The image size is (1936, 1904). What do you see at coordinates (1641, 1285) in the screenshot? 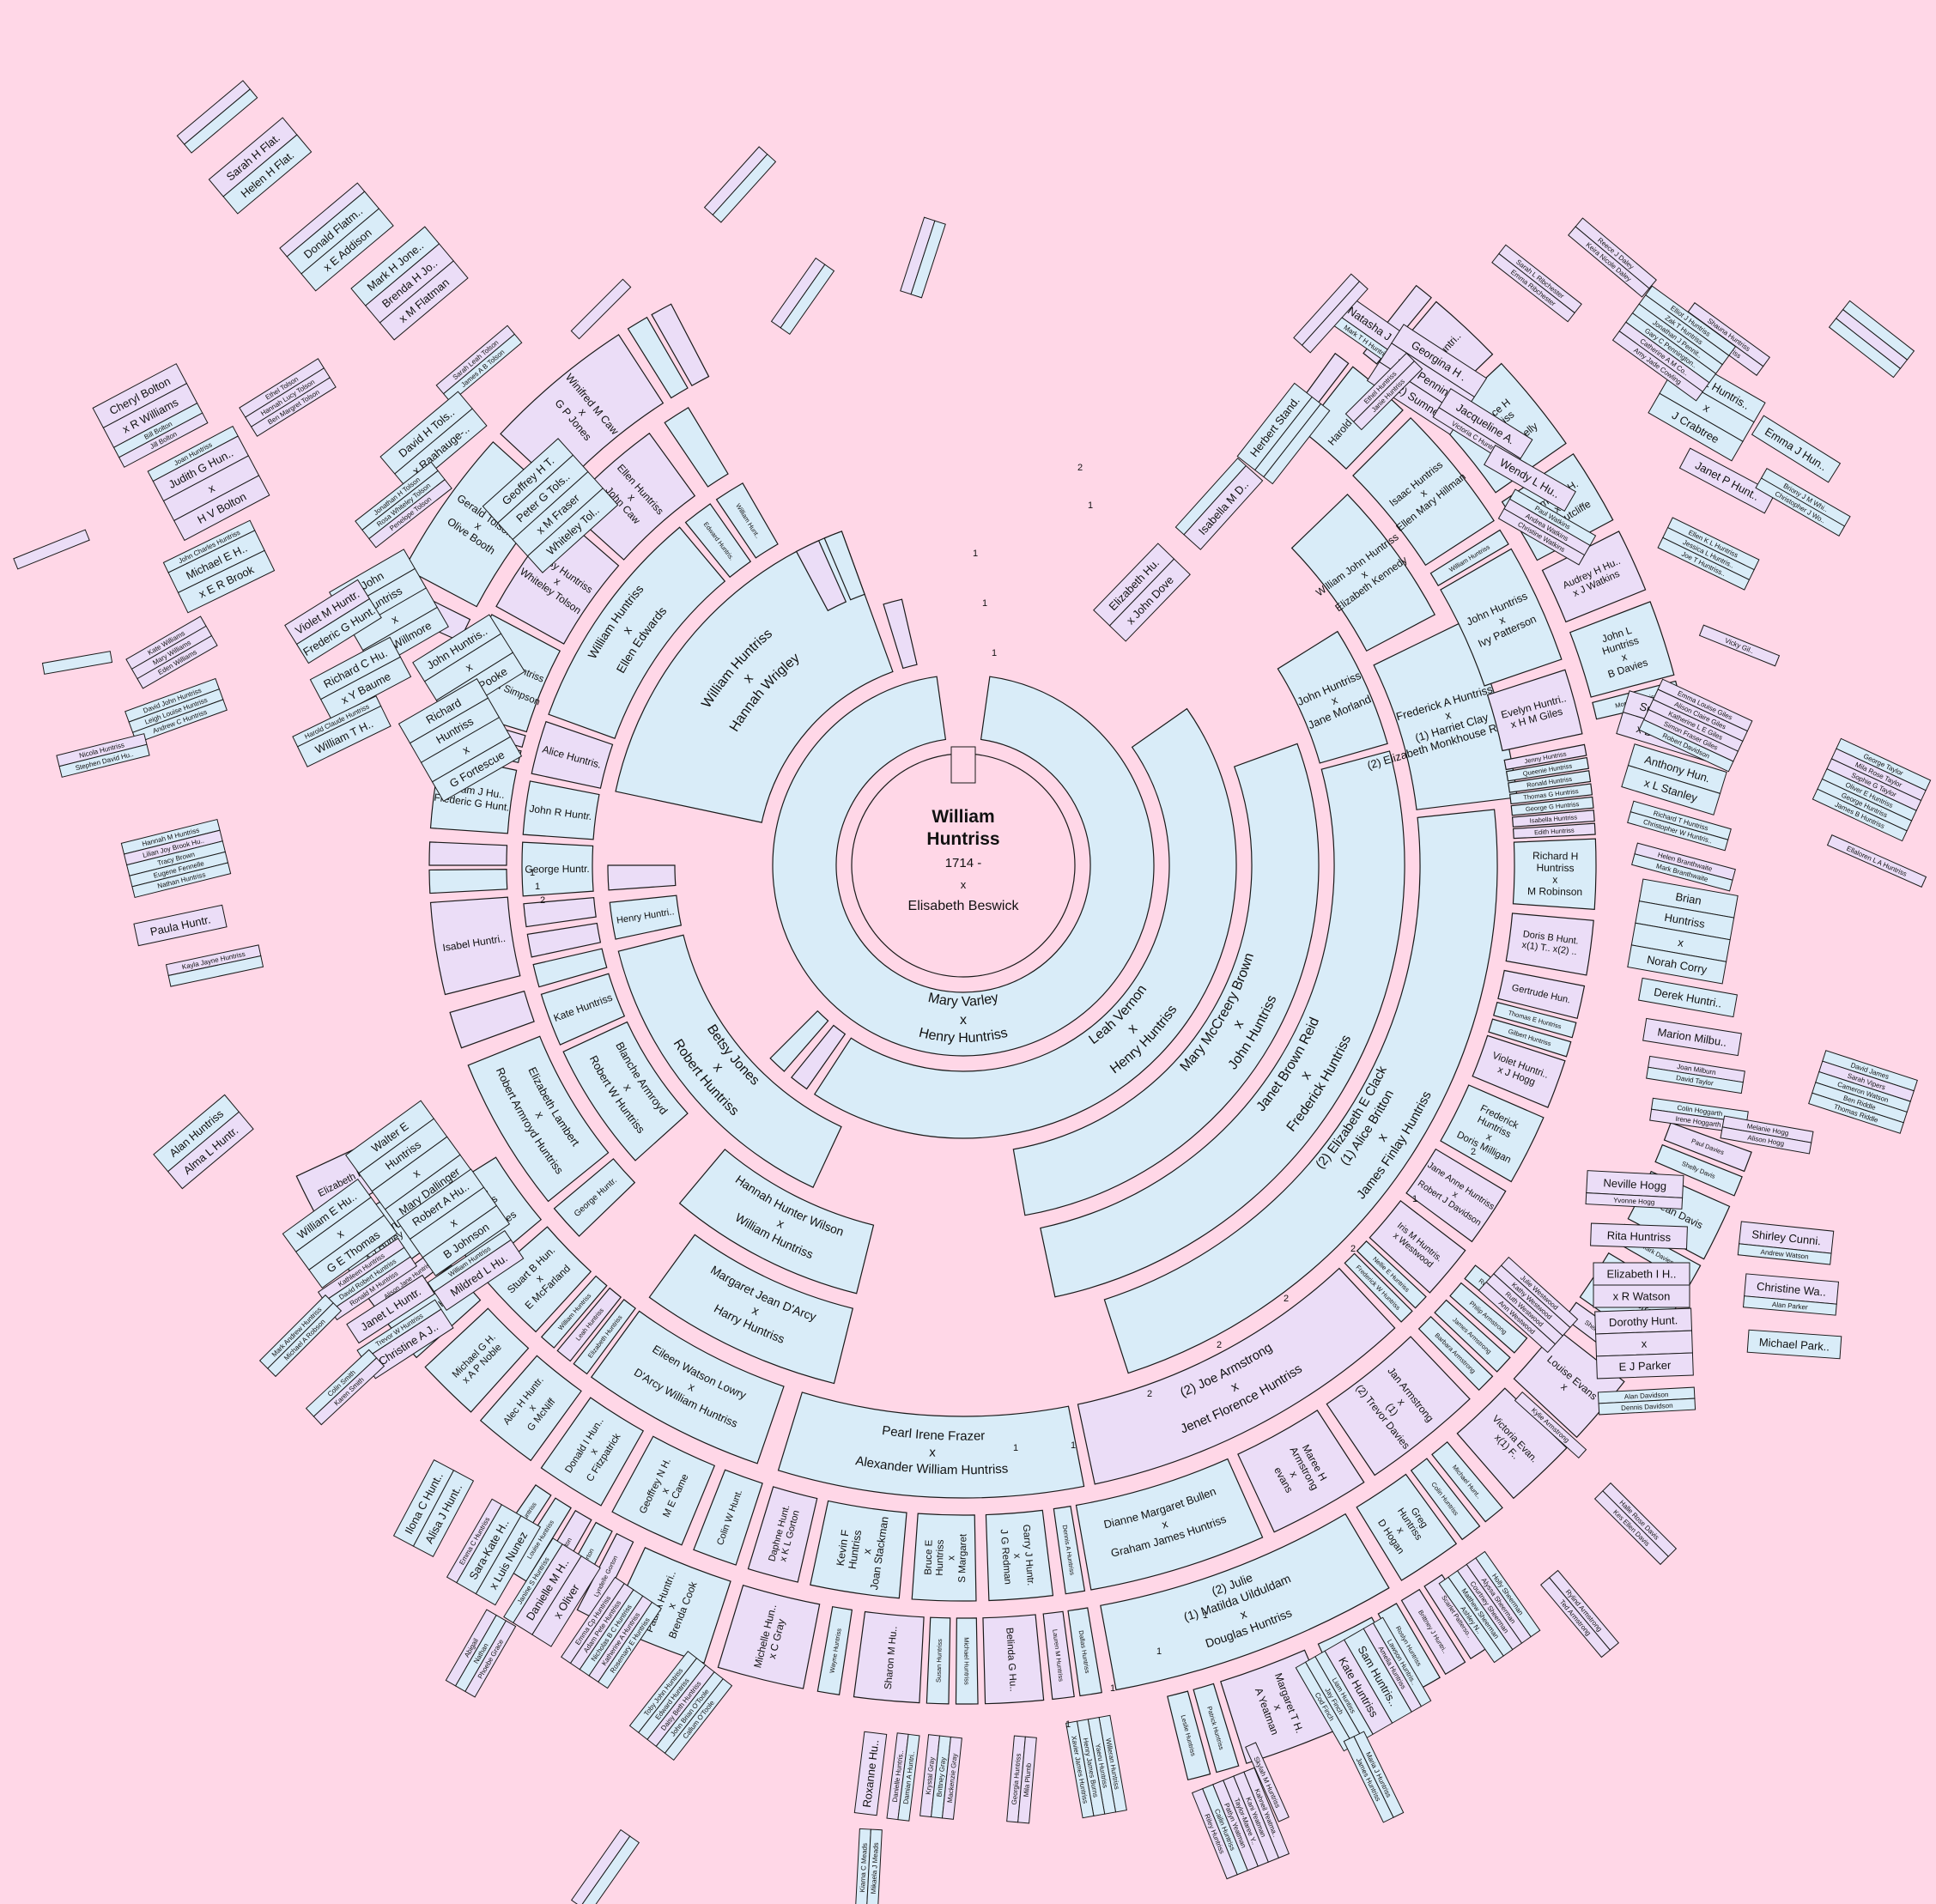
I see `leaf-box: Elizabeth I H.. x R Watson` at bounding box center [1641, 1285].